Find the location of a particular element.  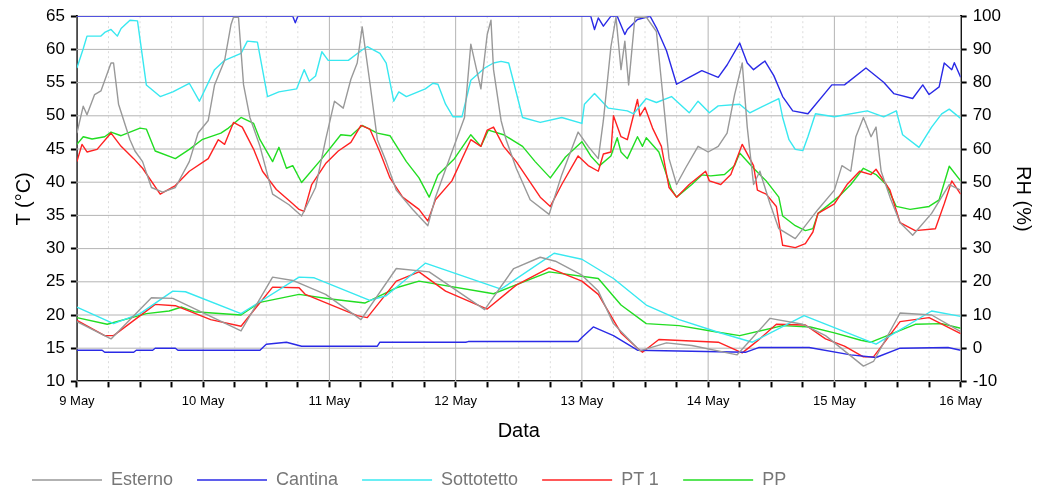

y2-tick-label: 80 is located at coordinates (982, 82).